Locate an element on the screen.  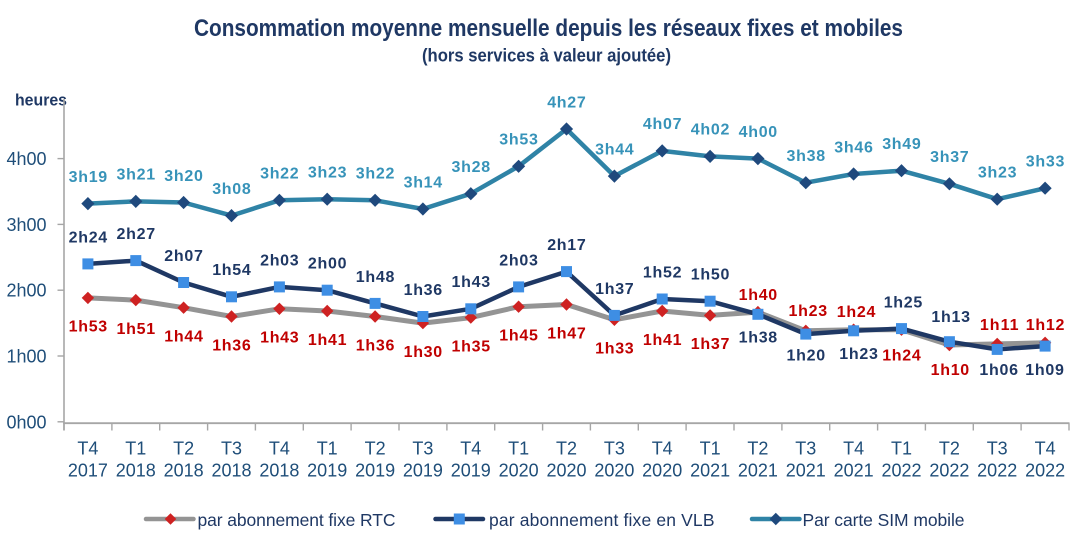
svg-text: 3h19 is located at coordinates (88, 177).